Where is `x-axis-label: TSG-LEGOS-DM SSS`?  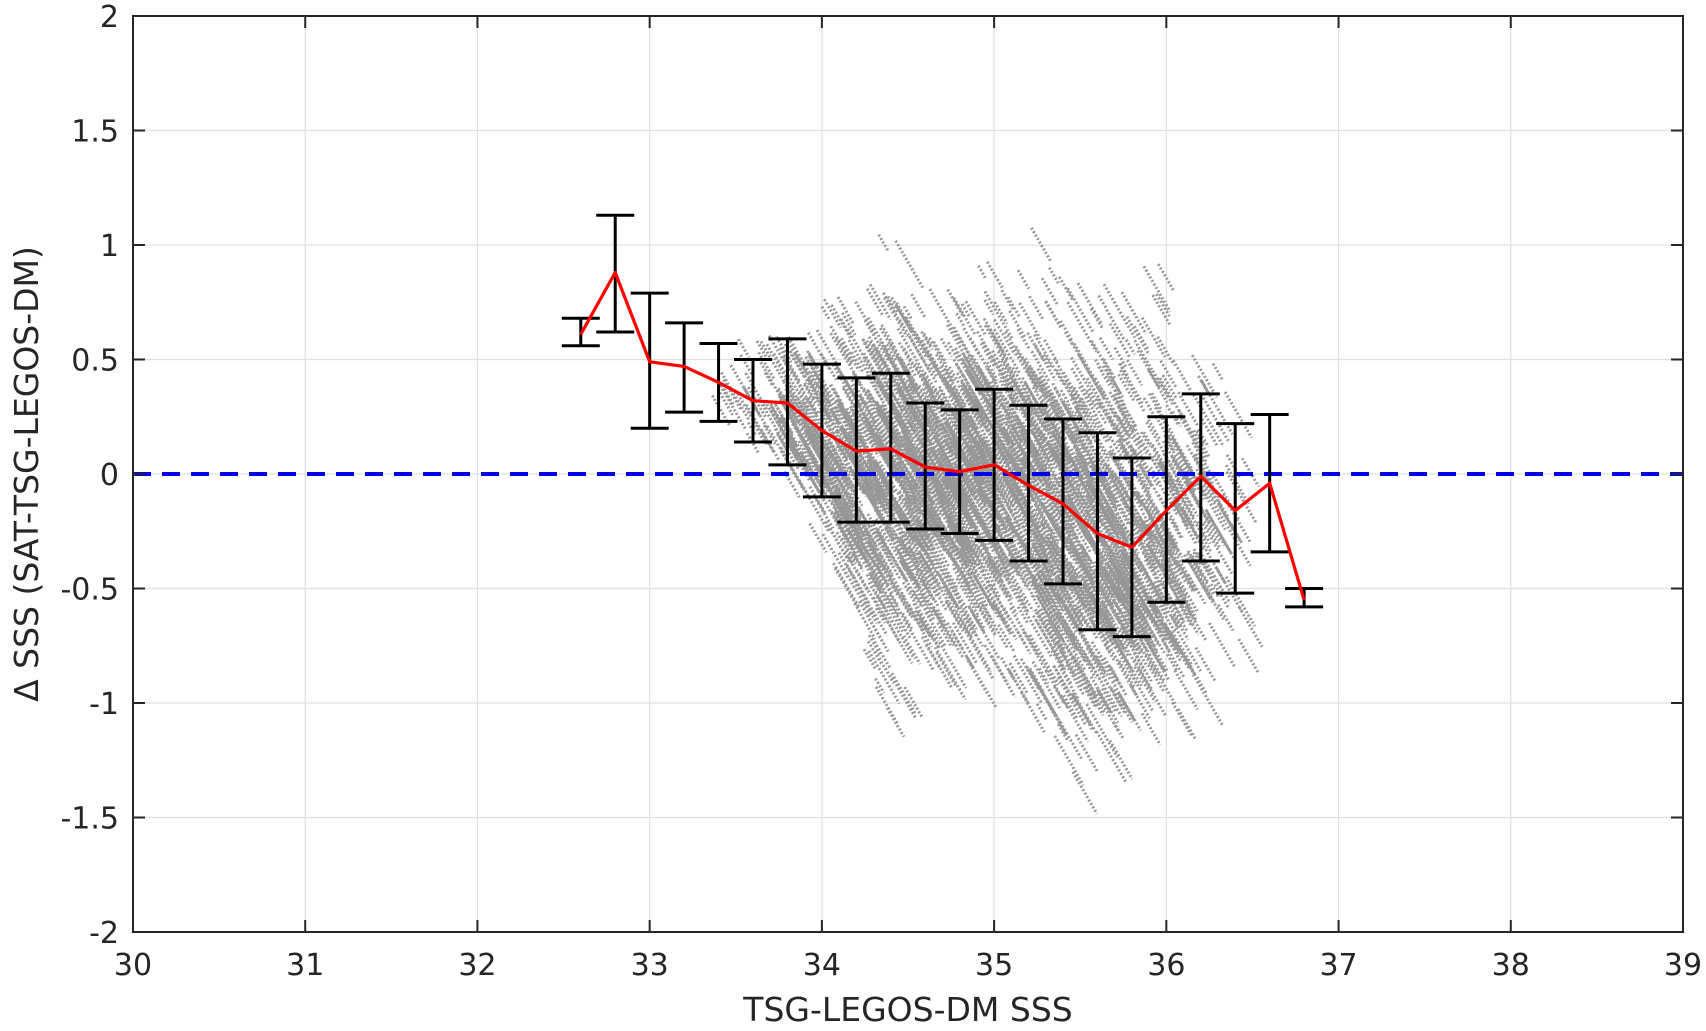
x-axis-label: TSG-LEGOS-DM SSS is located at coordinates (907, 1009).